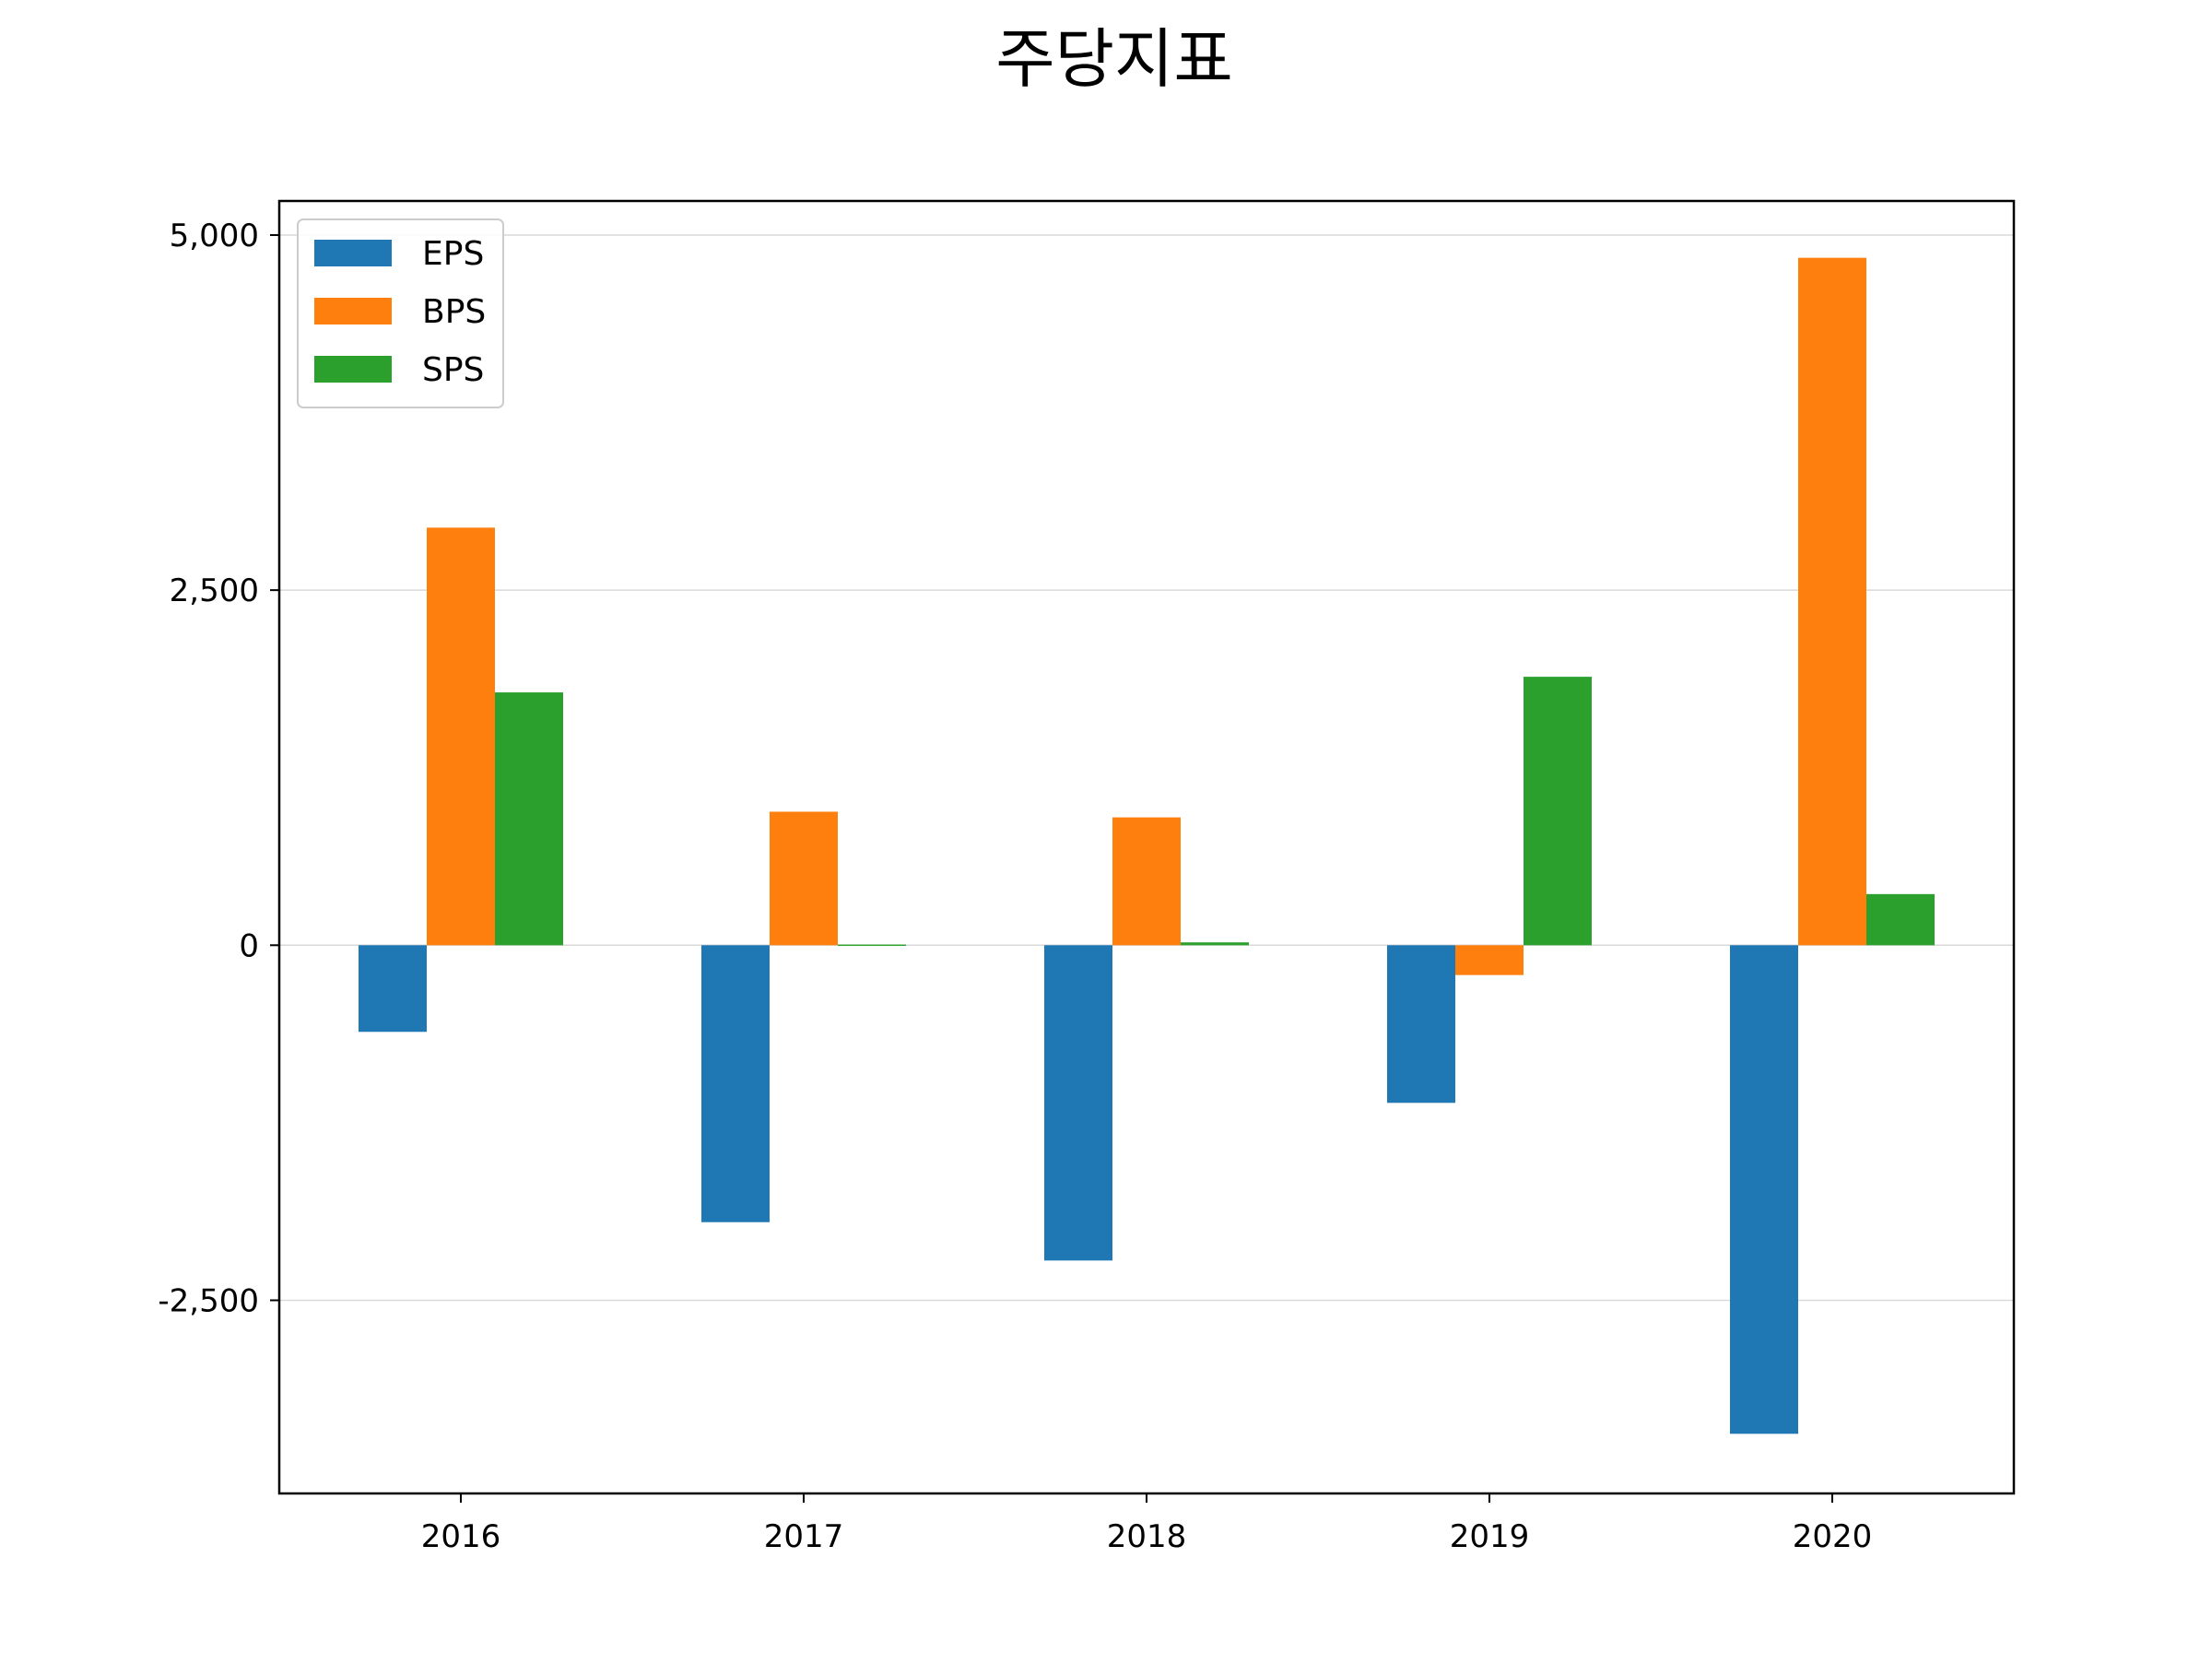 The height and width of the screenshot is (1664, 2212). I want to click on legend-label-sps: SPS, so click(453, 370).